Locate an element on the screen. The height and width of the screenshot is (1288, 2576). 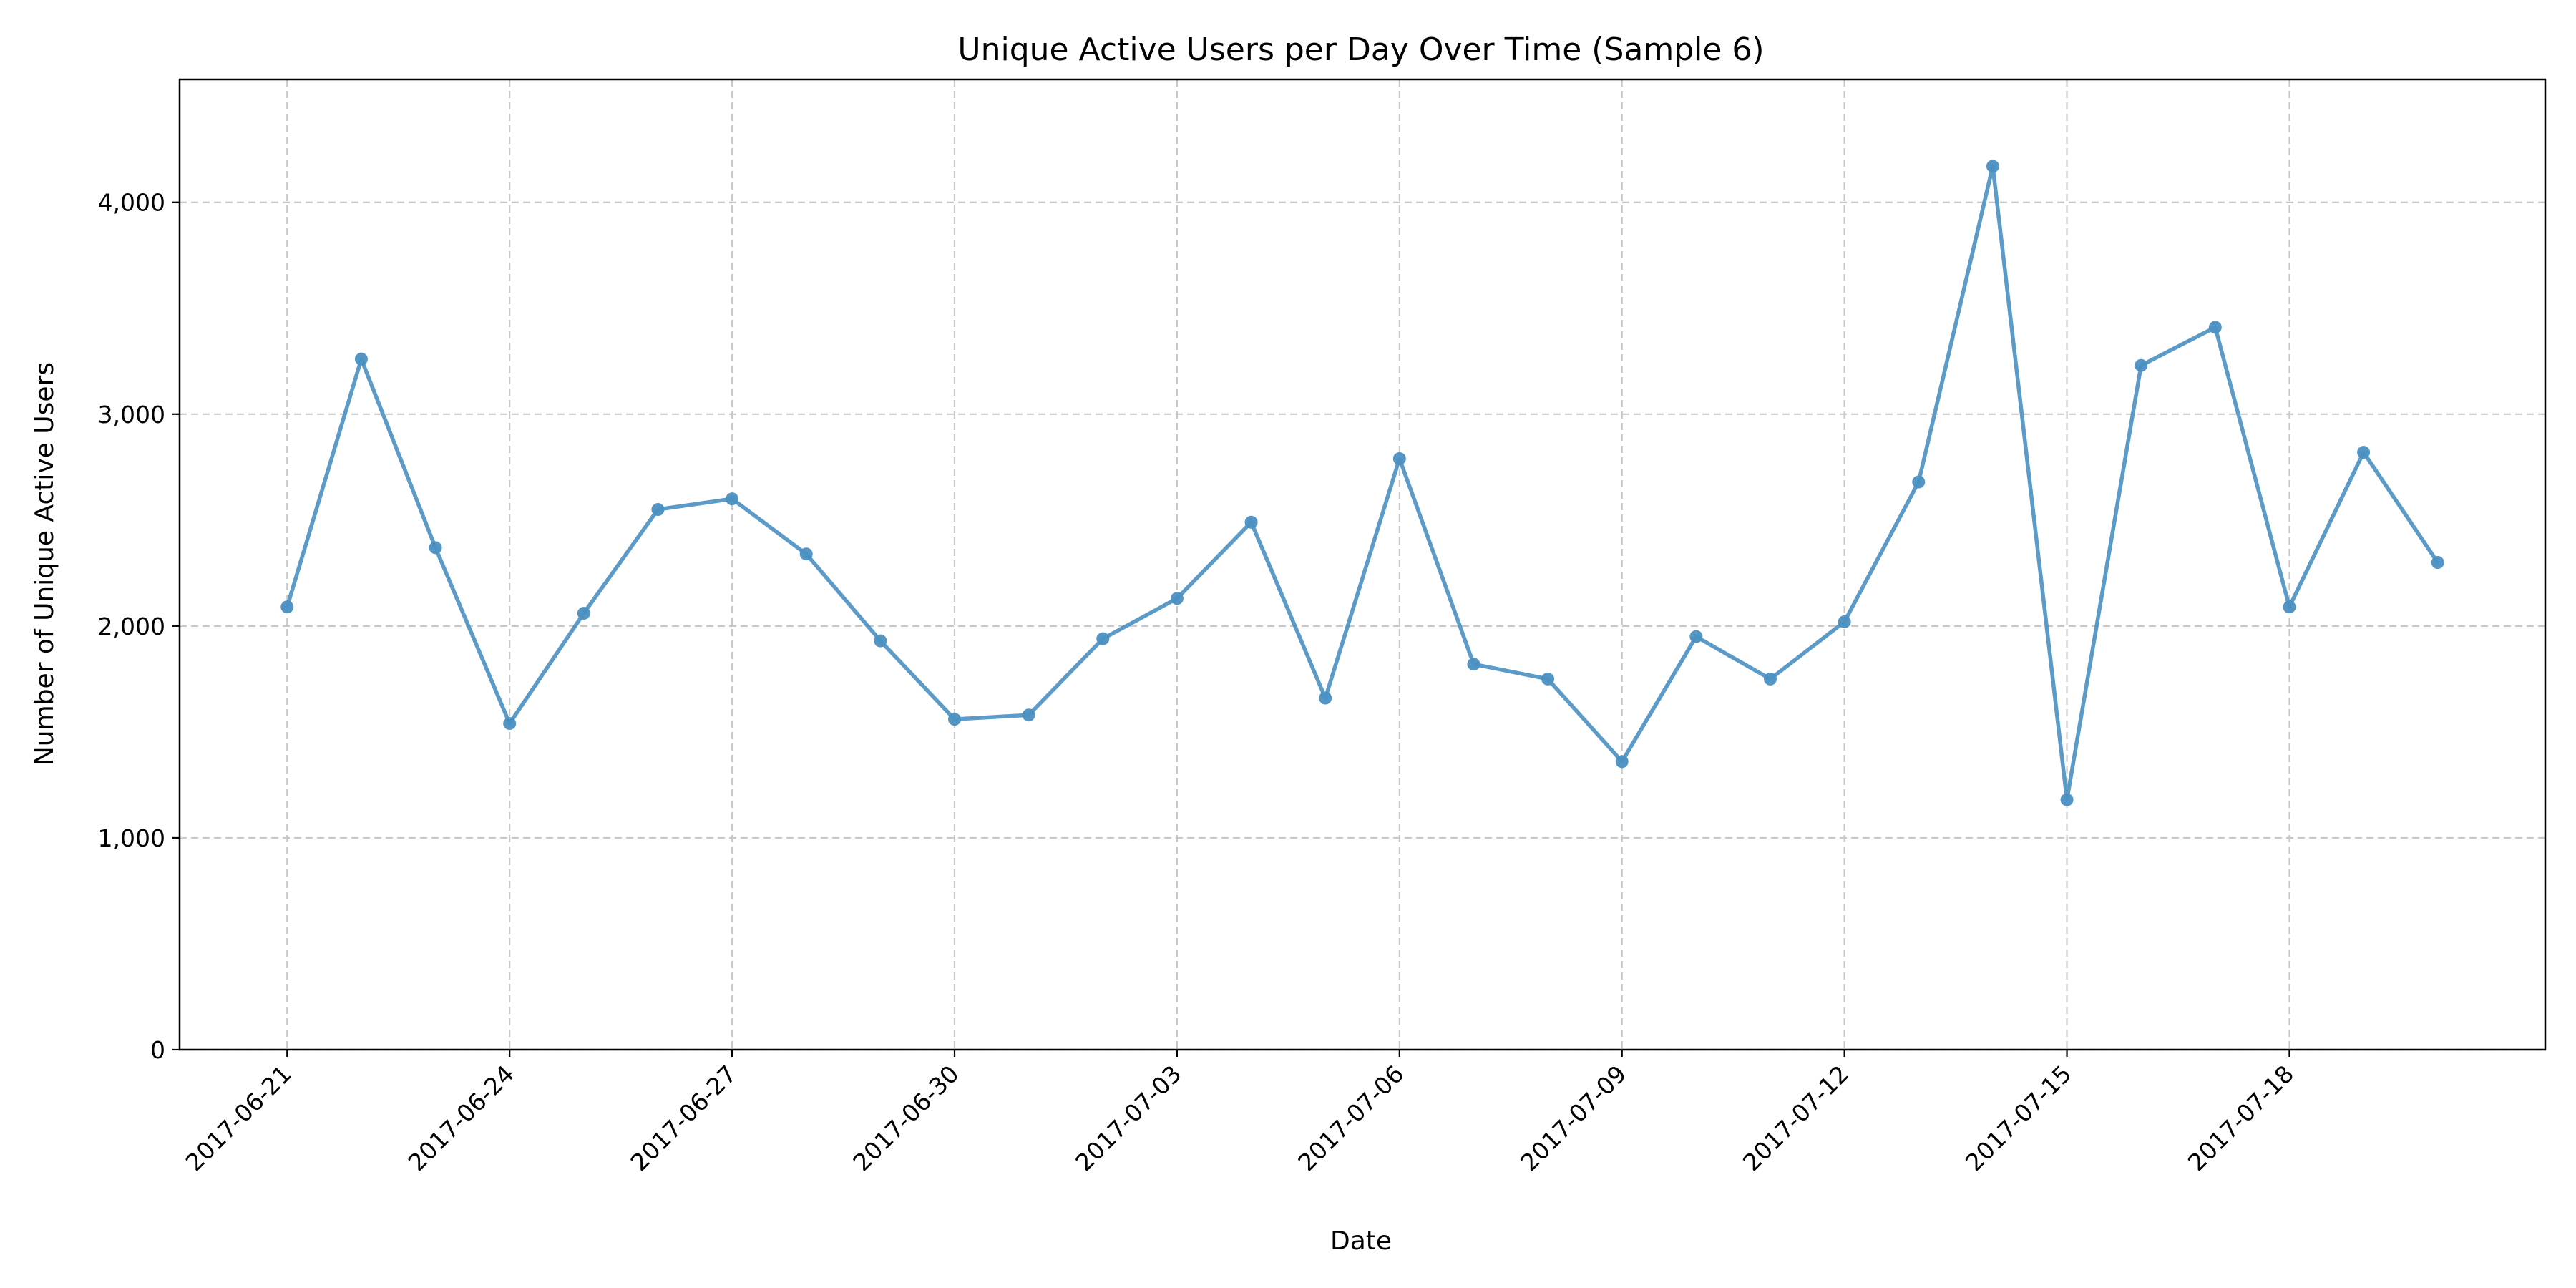
y-tick-label: 4,000 is located at coordinates (131, 203).